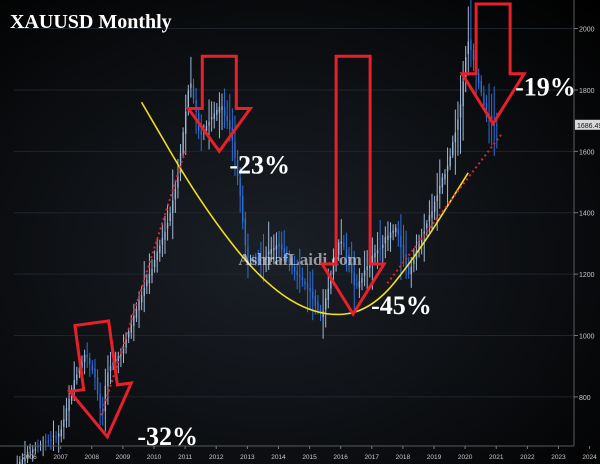 Image resolution: width=600 pixels, height=464 pixels. I want to click on x-tick-label: 2011, so click(185, 457).